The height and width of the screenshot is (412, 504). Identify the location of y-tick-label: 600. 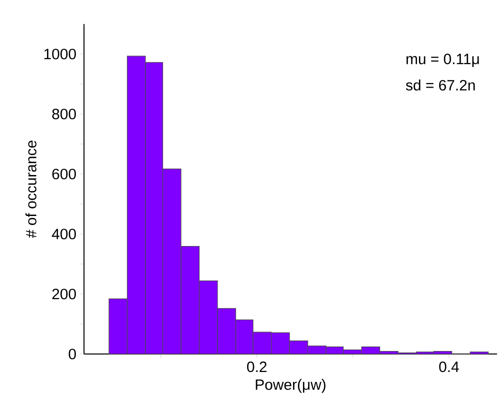
(64, 174).